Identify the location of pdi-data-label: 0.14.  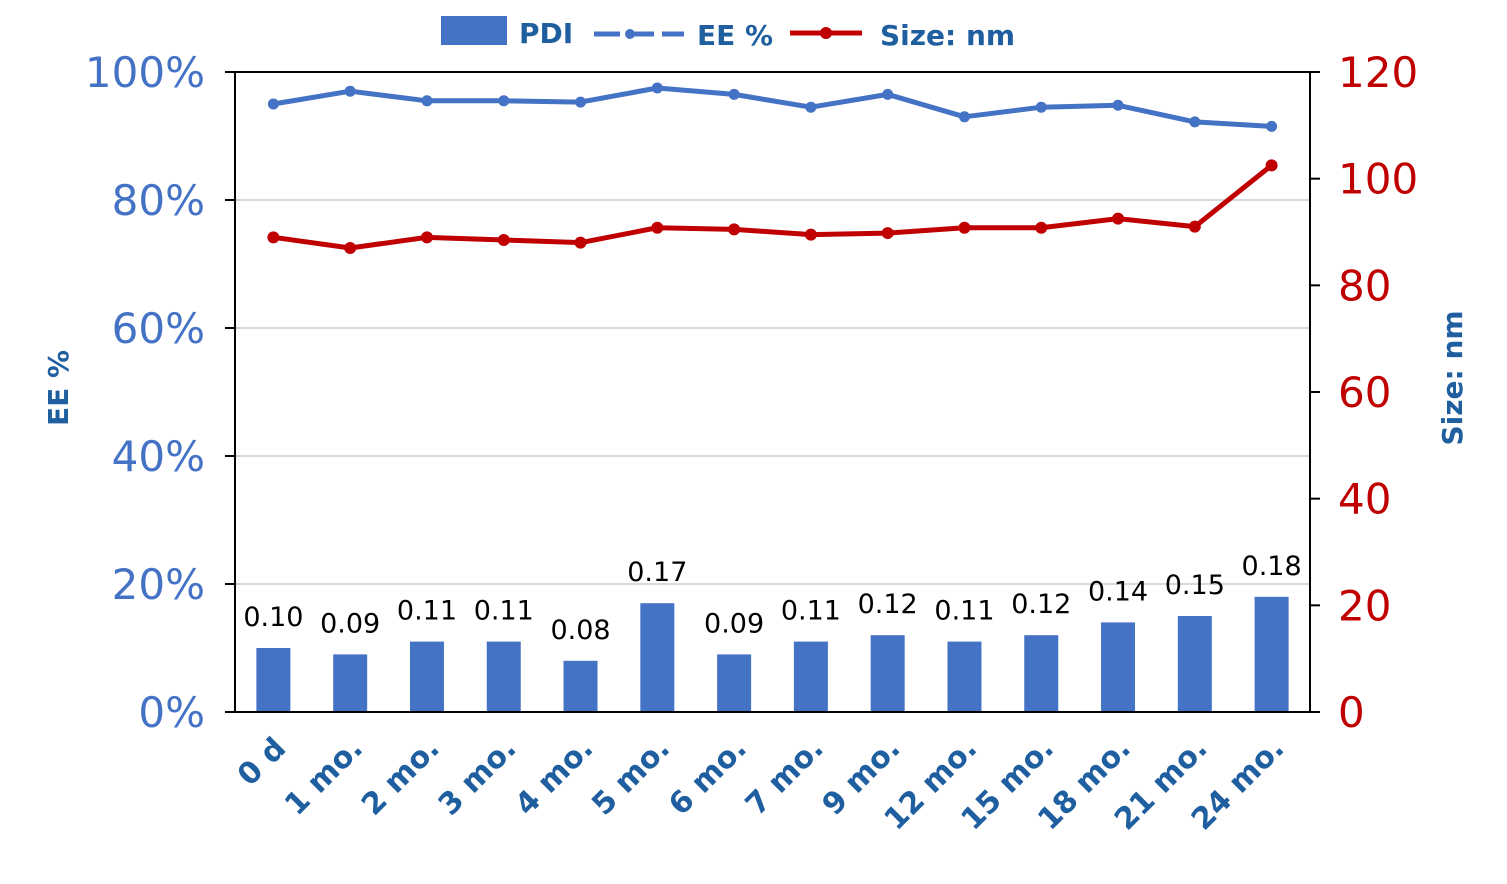
(1118, 591).